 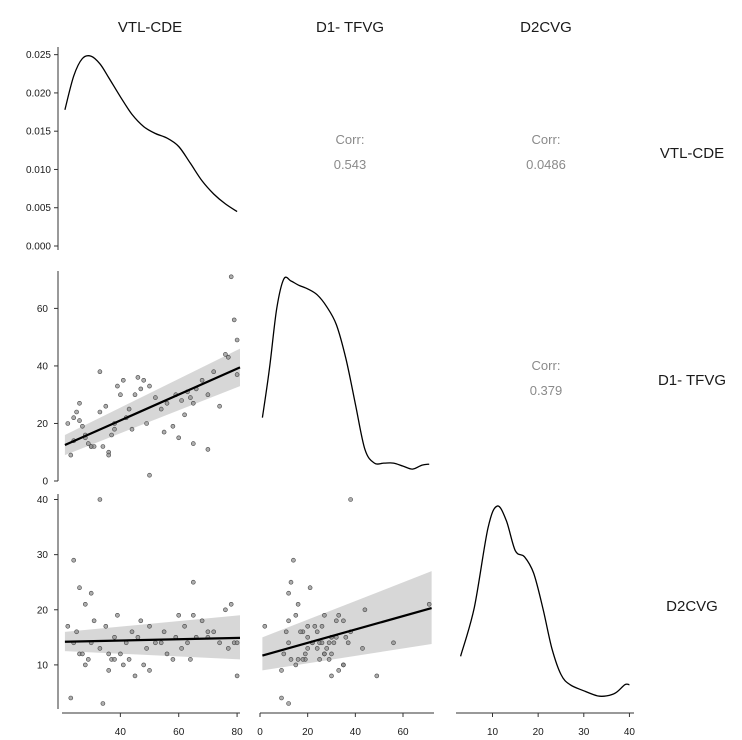 What do you see at coordinates (43, 424) in the screenshot?
I see `y-tick-label: 20` at bounding box center [43, 424].